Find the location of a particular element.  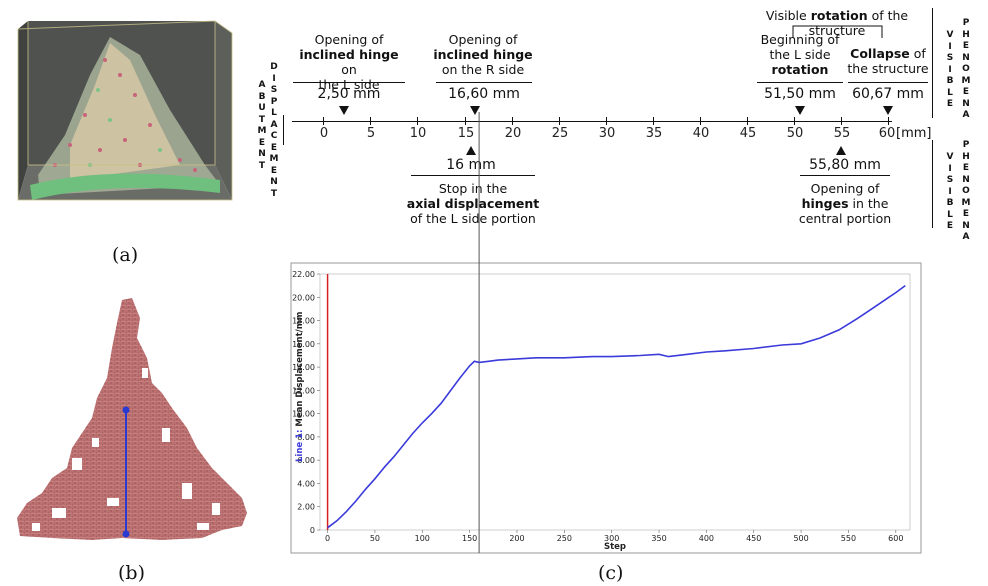

event-axial-stop-marker is located at coordinates (471, 150).